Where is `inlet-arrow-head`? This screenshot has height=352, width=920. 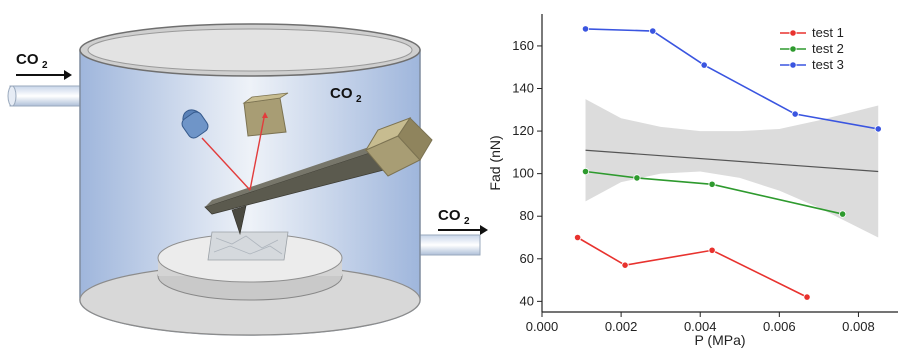
inlet-arrow-head is located at coordinates (68, 75).